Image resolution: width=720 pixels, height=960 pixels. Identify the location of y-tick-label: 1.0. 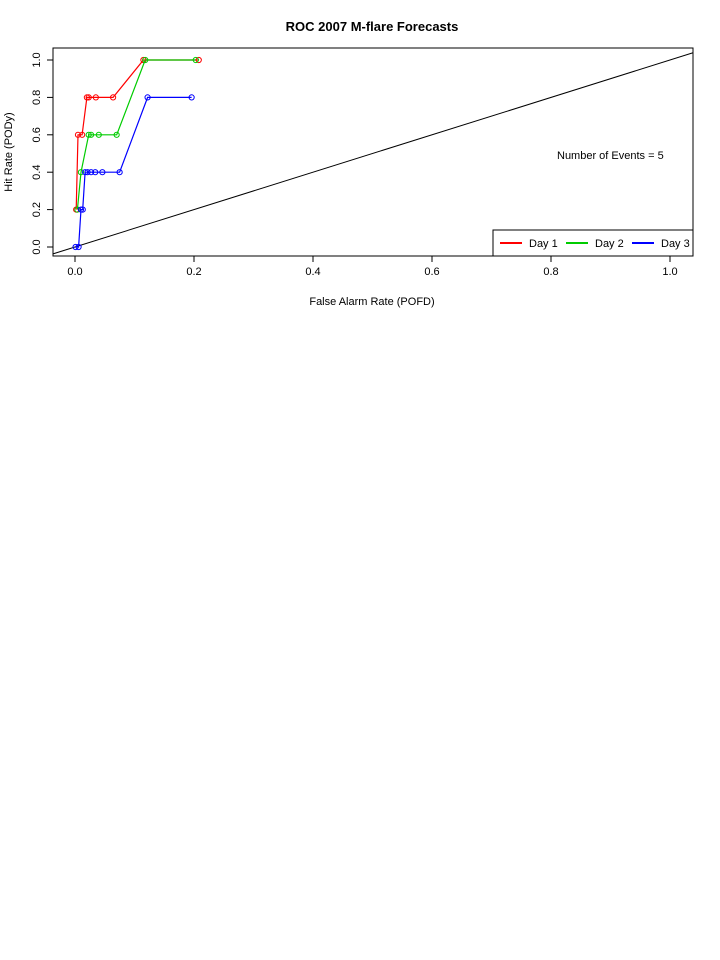
(37, 59).